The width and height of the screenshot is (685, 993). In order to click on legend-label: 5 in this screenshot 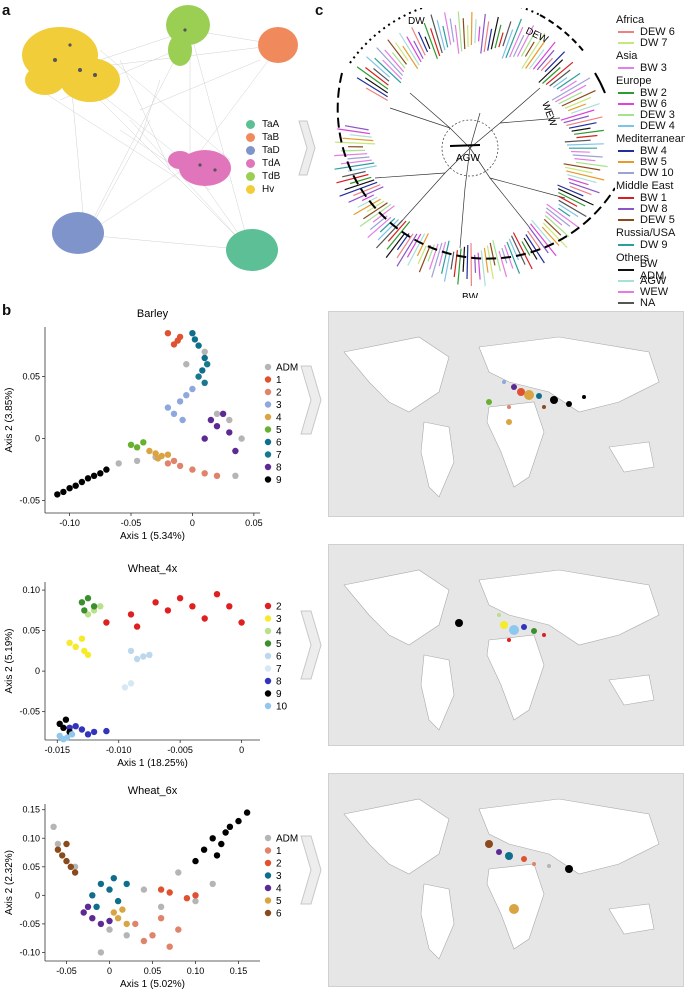, I will do `click(279, 430)`.